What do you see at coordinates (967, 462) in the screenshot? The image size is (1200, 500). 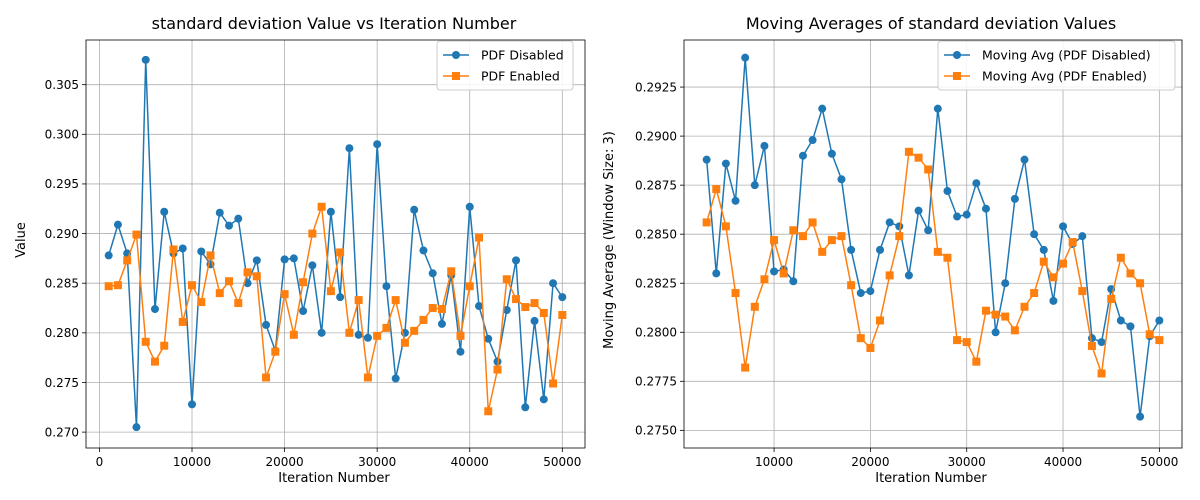 I see `x-tick-label: 30000` at bounding box center [967, 462].